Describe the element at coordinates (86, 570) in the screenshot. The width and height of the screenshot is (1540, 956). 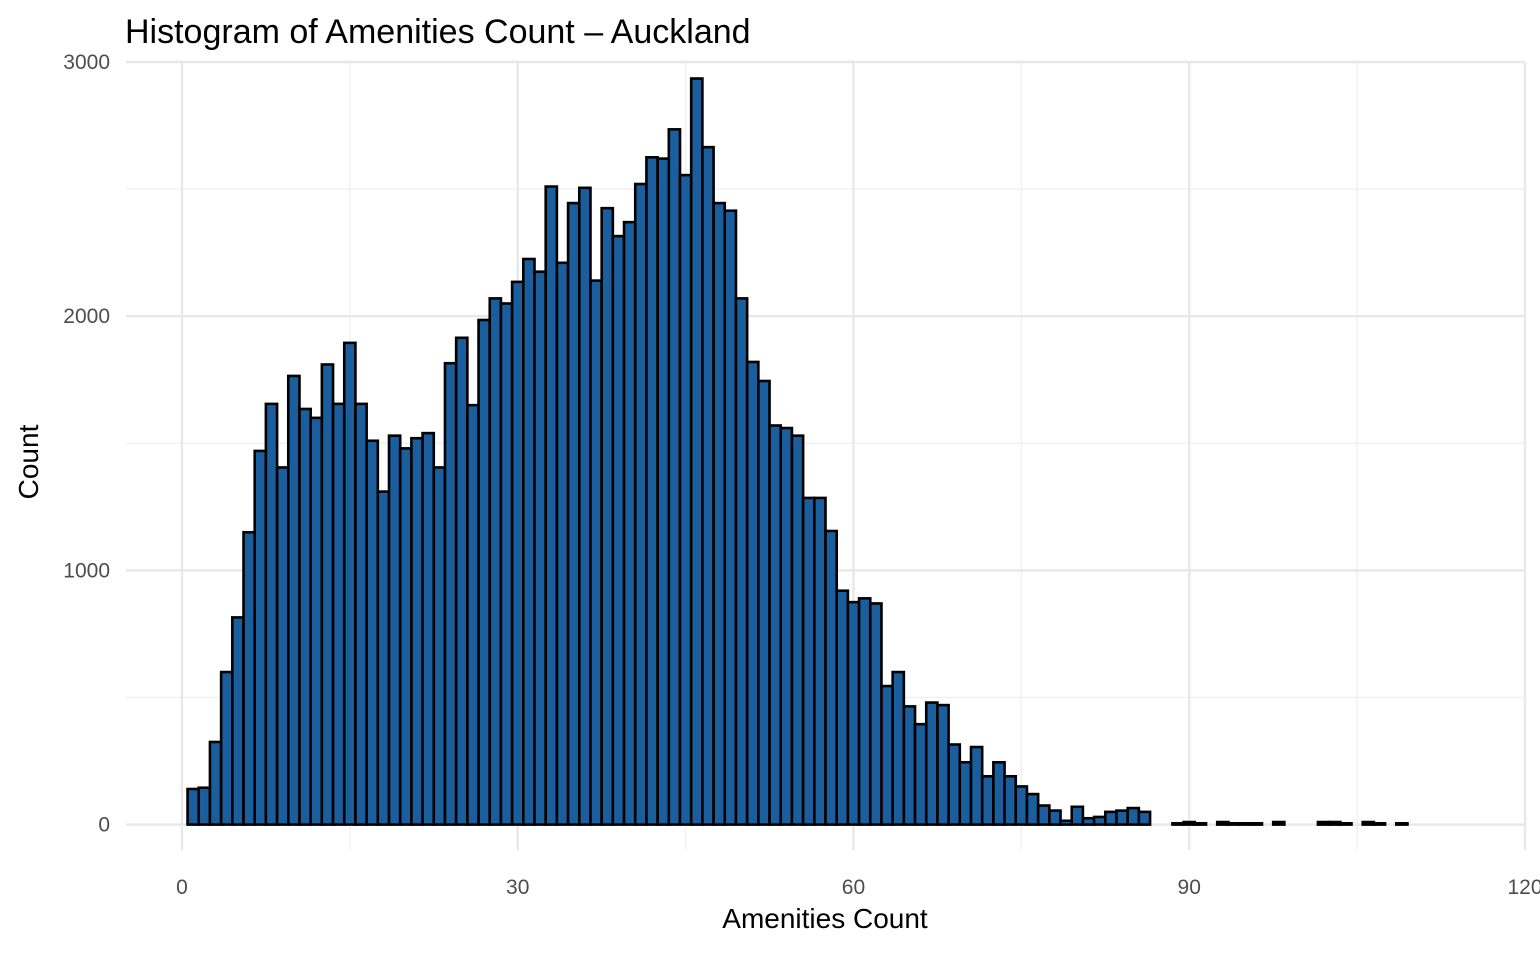
I see `y-tick-label: 1000` at that location.